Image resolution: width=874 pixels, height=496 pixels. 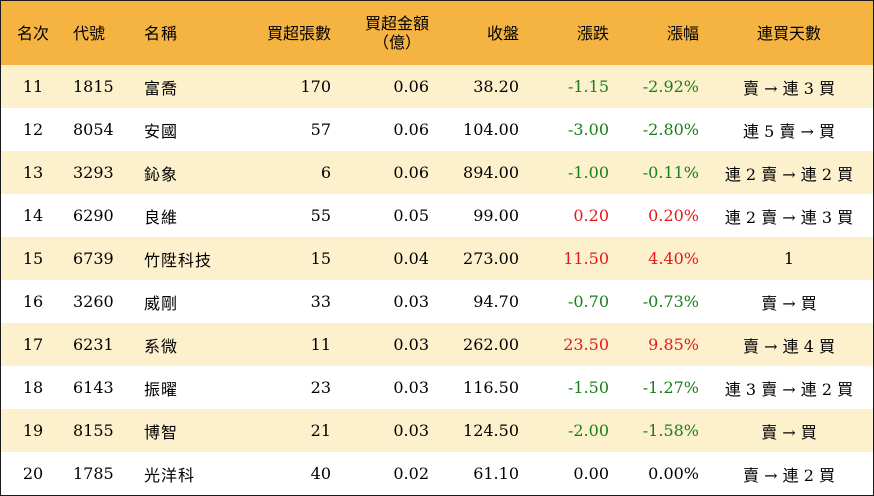 I want to click on cell-net-buy-amount: 0.04, so click(x=380, y=258).